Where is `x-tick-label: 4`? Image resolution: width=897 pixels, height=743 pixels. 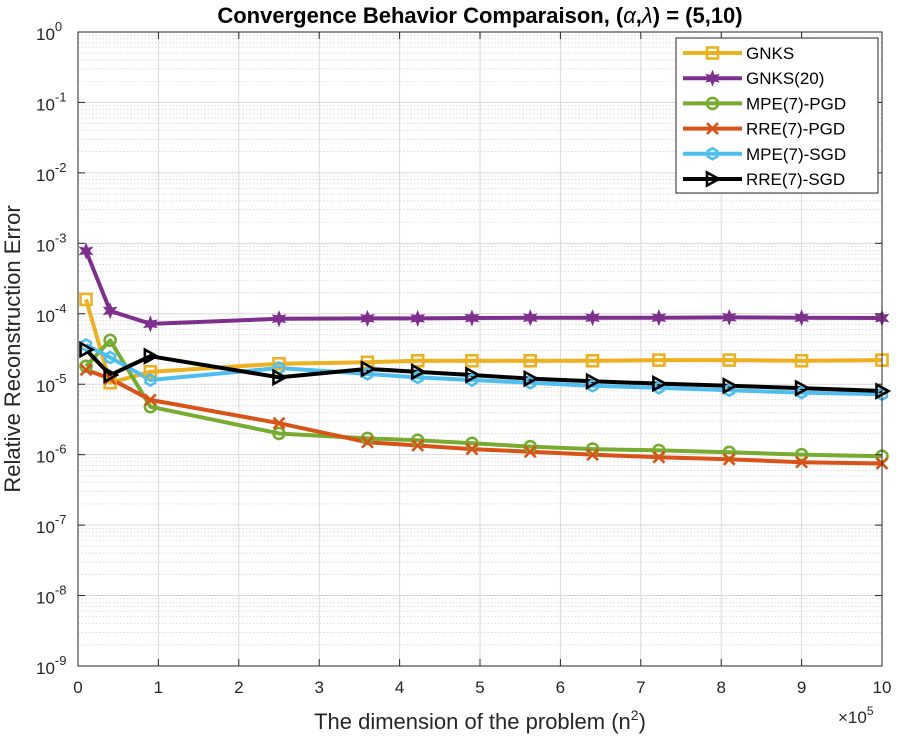 x-tick-label: 4 is located at coordinates (399, 687).